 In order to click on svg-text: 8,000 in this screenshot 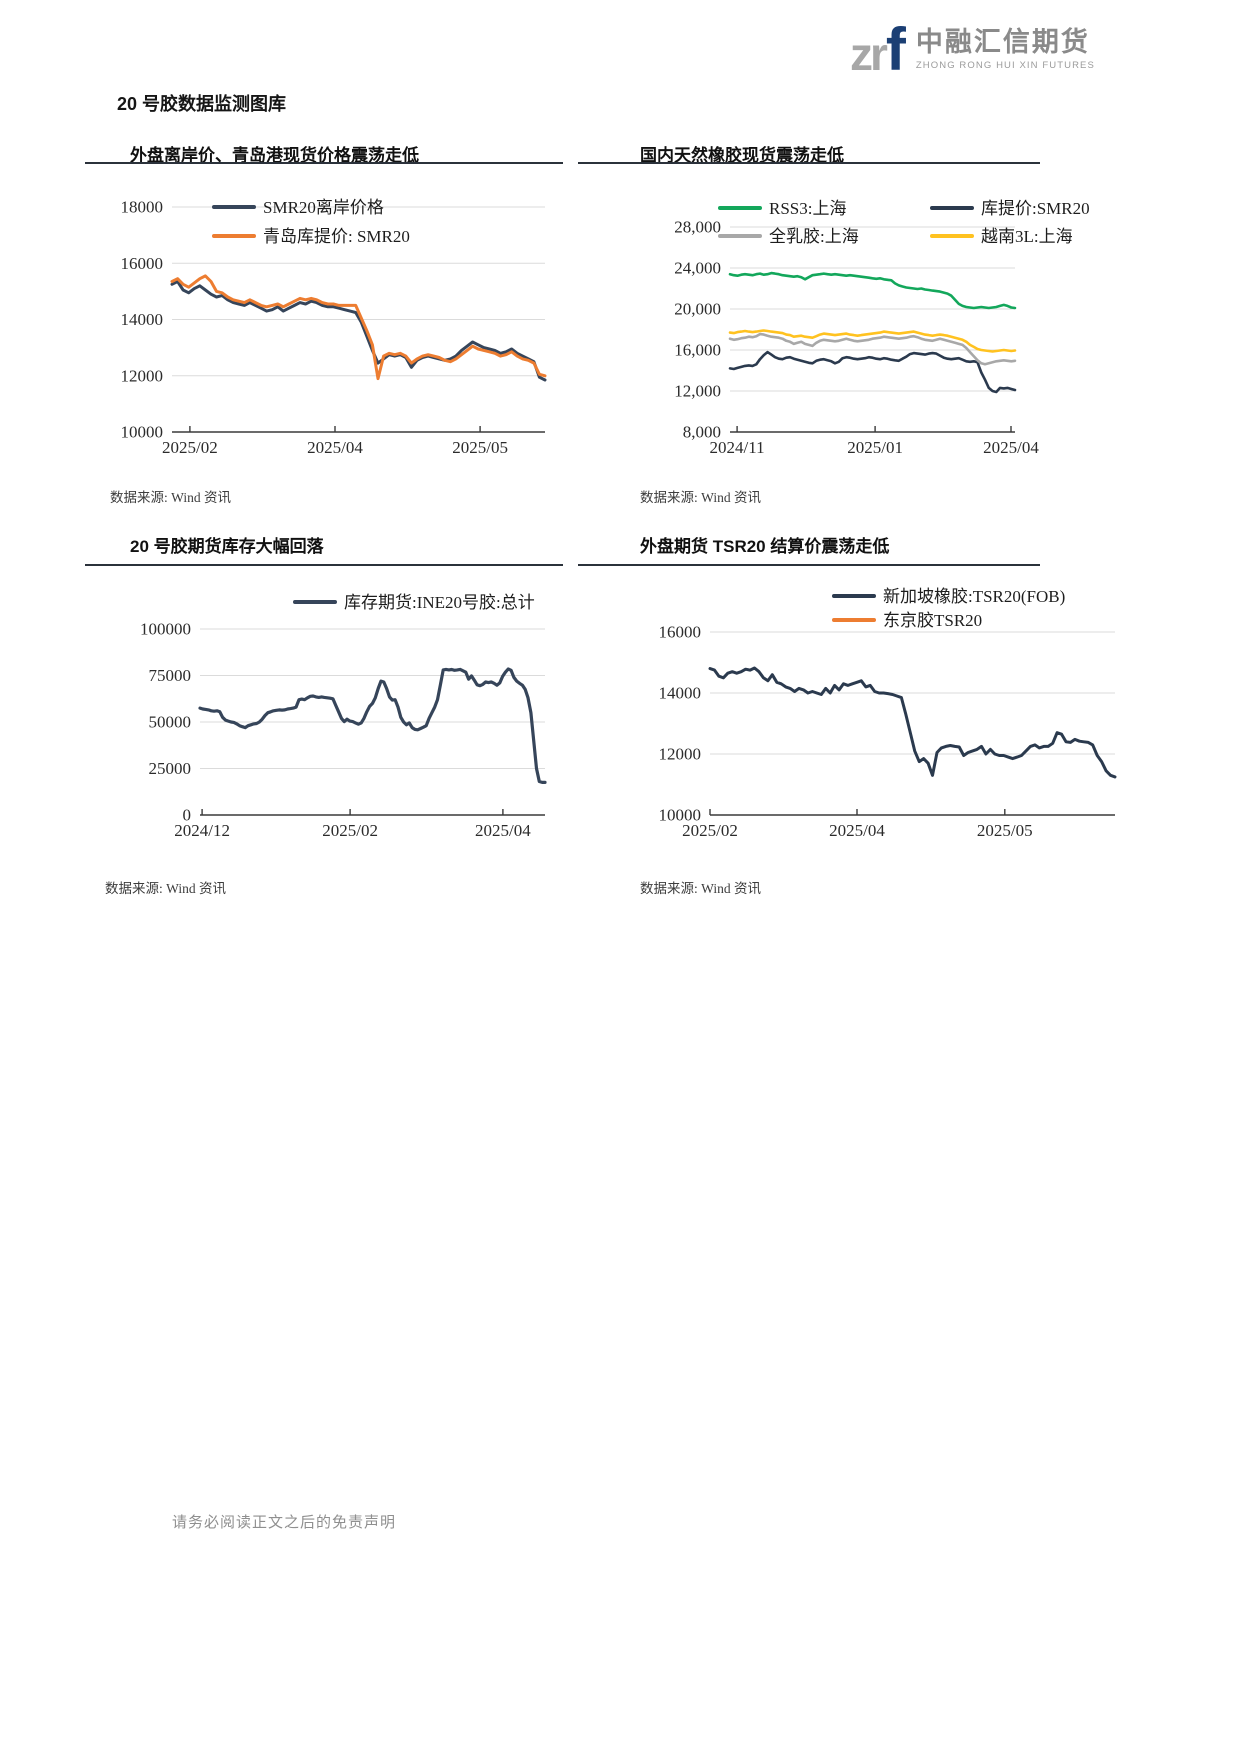, I will do `click(702, 432)`.